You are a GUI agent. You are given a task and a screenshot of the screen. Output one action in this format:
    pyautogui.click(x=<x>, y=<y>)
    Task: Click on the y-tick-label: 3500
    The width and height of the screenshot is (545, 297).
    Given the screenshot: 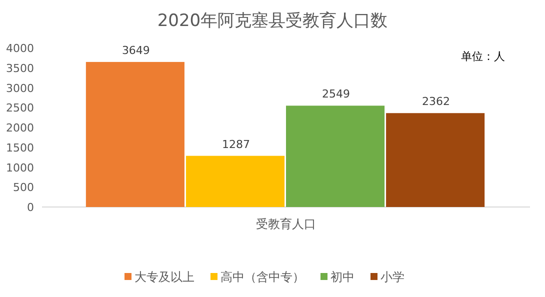 What is the action you would take?
    pyautogui.click(x=20, y=68)
    